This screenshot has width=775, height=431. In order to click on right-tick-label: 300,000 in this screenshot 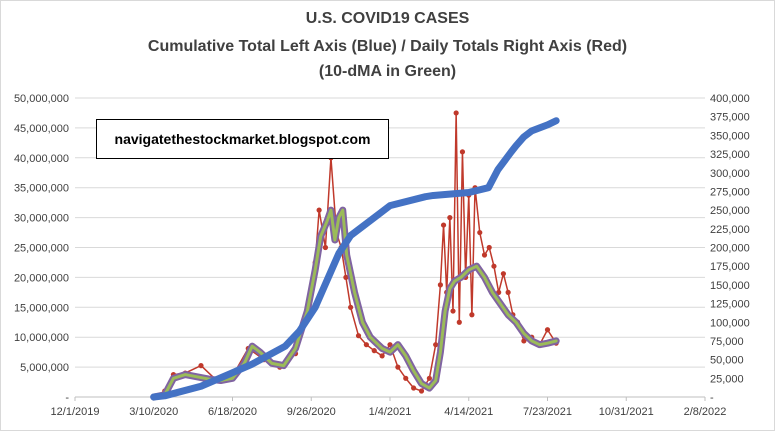, I will do `click(730, 174)`.